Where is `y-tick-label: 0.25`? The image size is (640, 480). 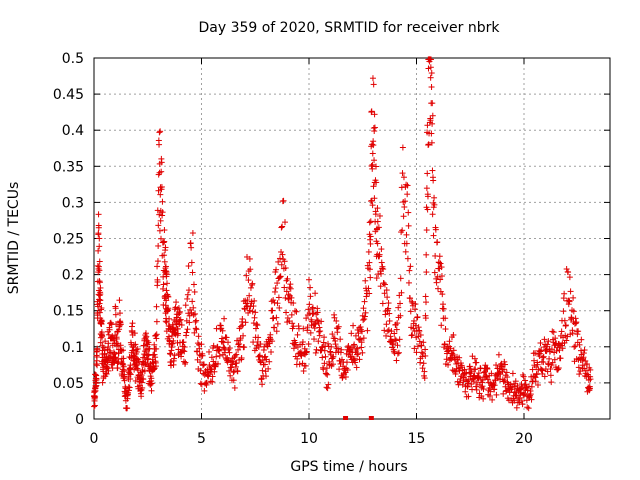
y-tick-label: 0.25 is located at coordinates (68, 240).